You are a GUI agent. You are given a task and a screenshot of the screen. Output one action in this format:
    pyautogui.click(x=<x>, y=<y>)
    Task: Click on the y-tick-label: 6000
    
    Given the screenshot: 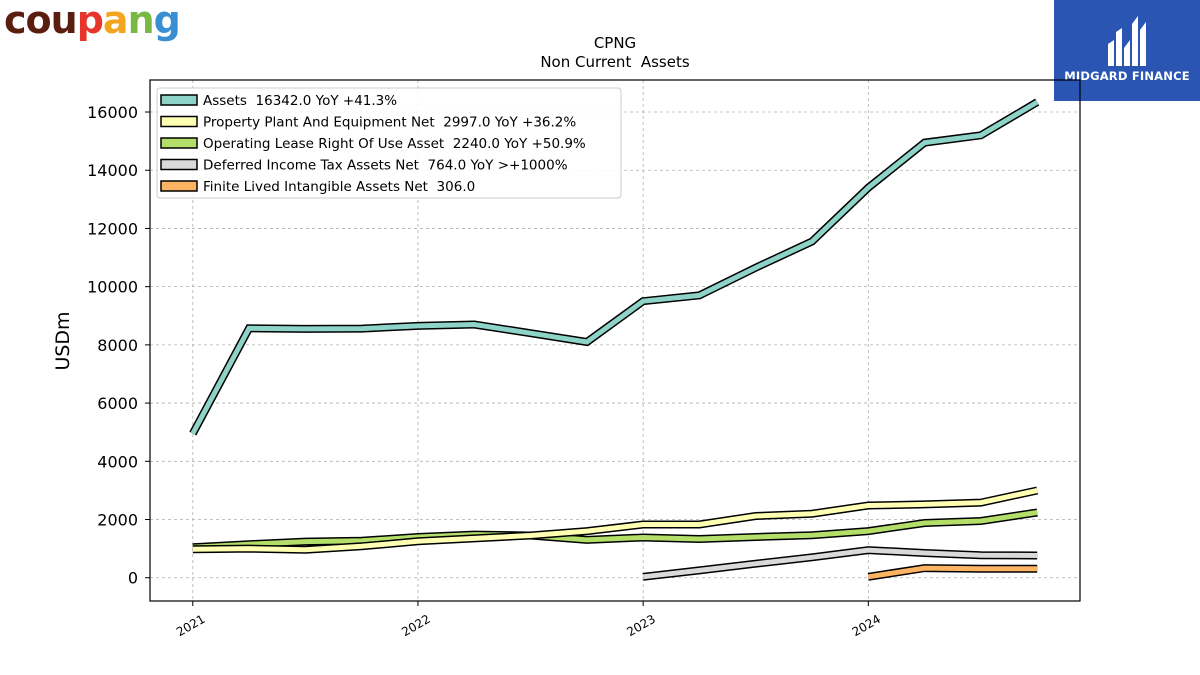 What is the action you would take?
    pyautogui.click(x=117, y=403)
    